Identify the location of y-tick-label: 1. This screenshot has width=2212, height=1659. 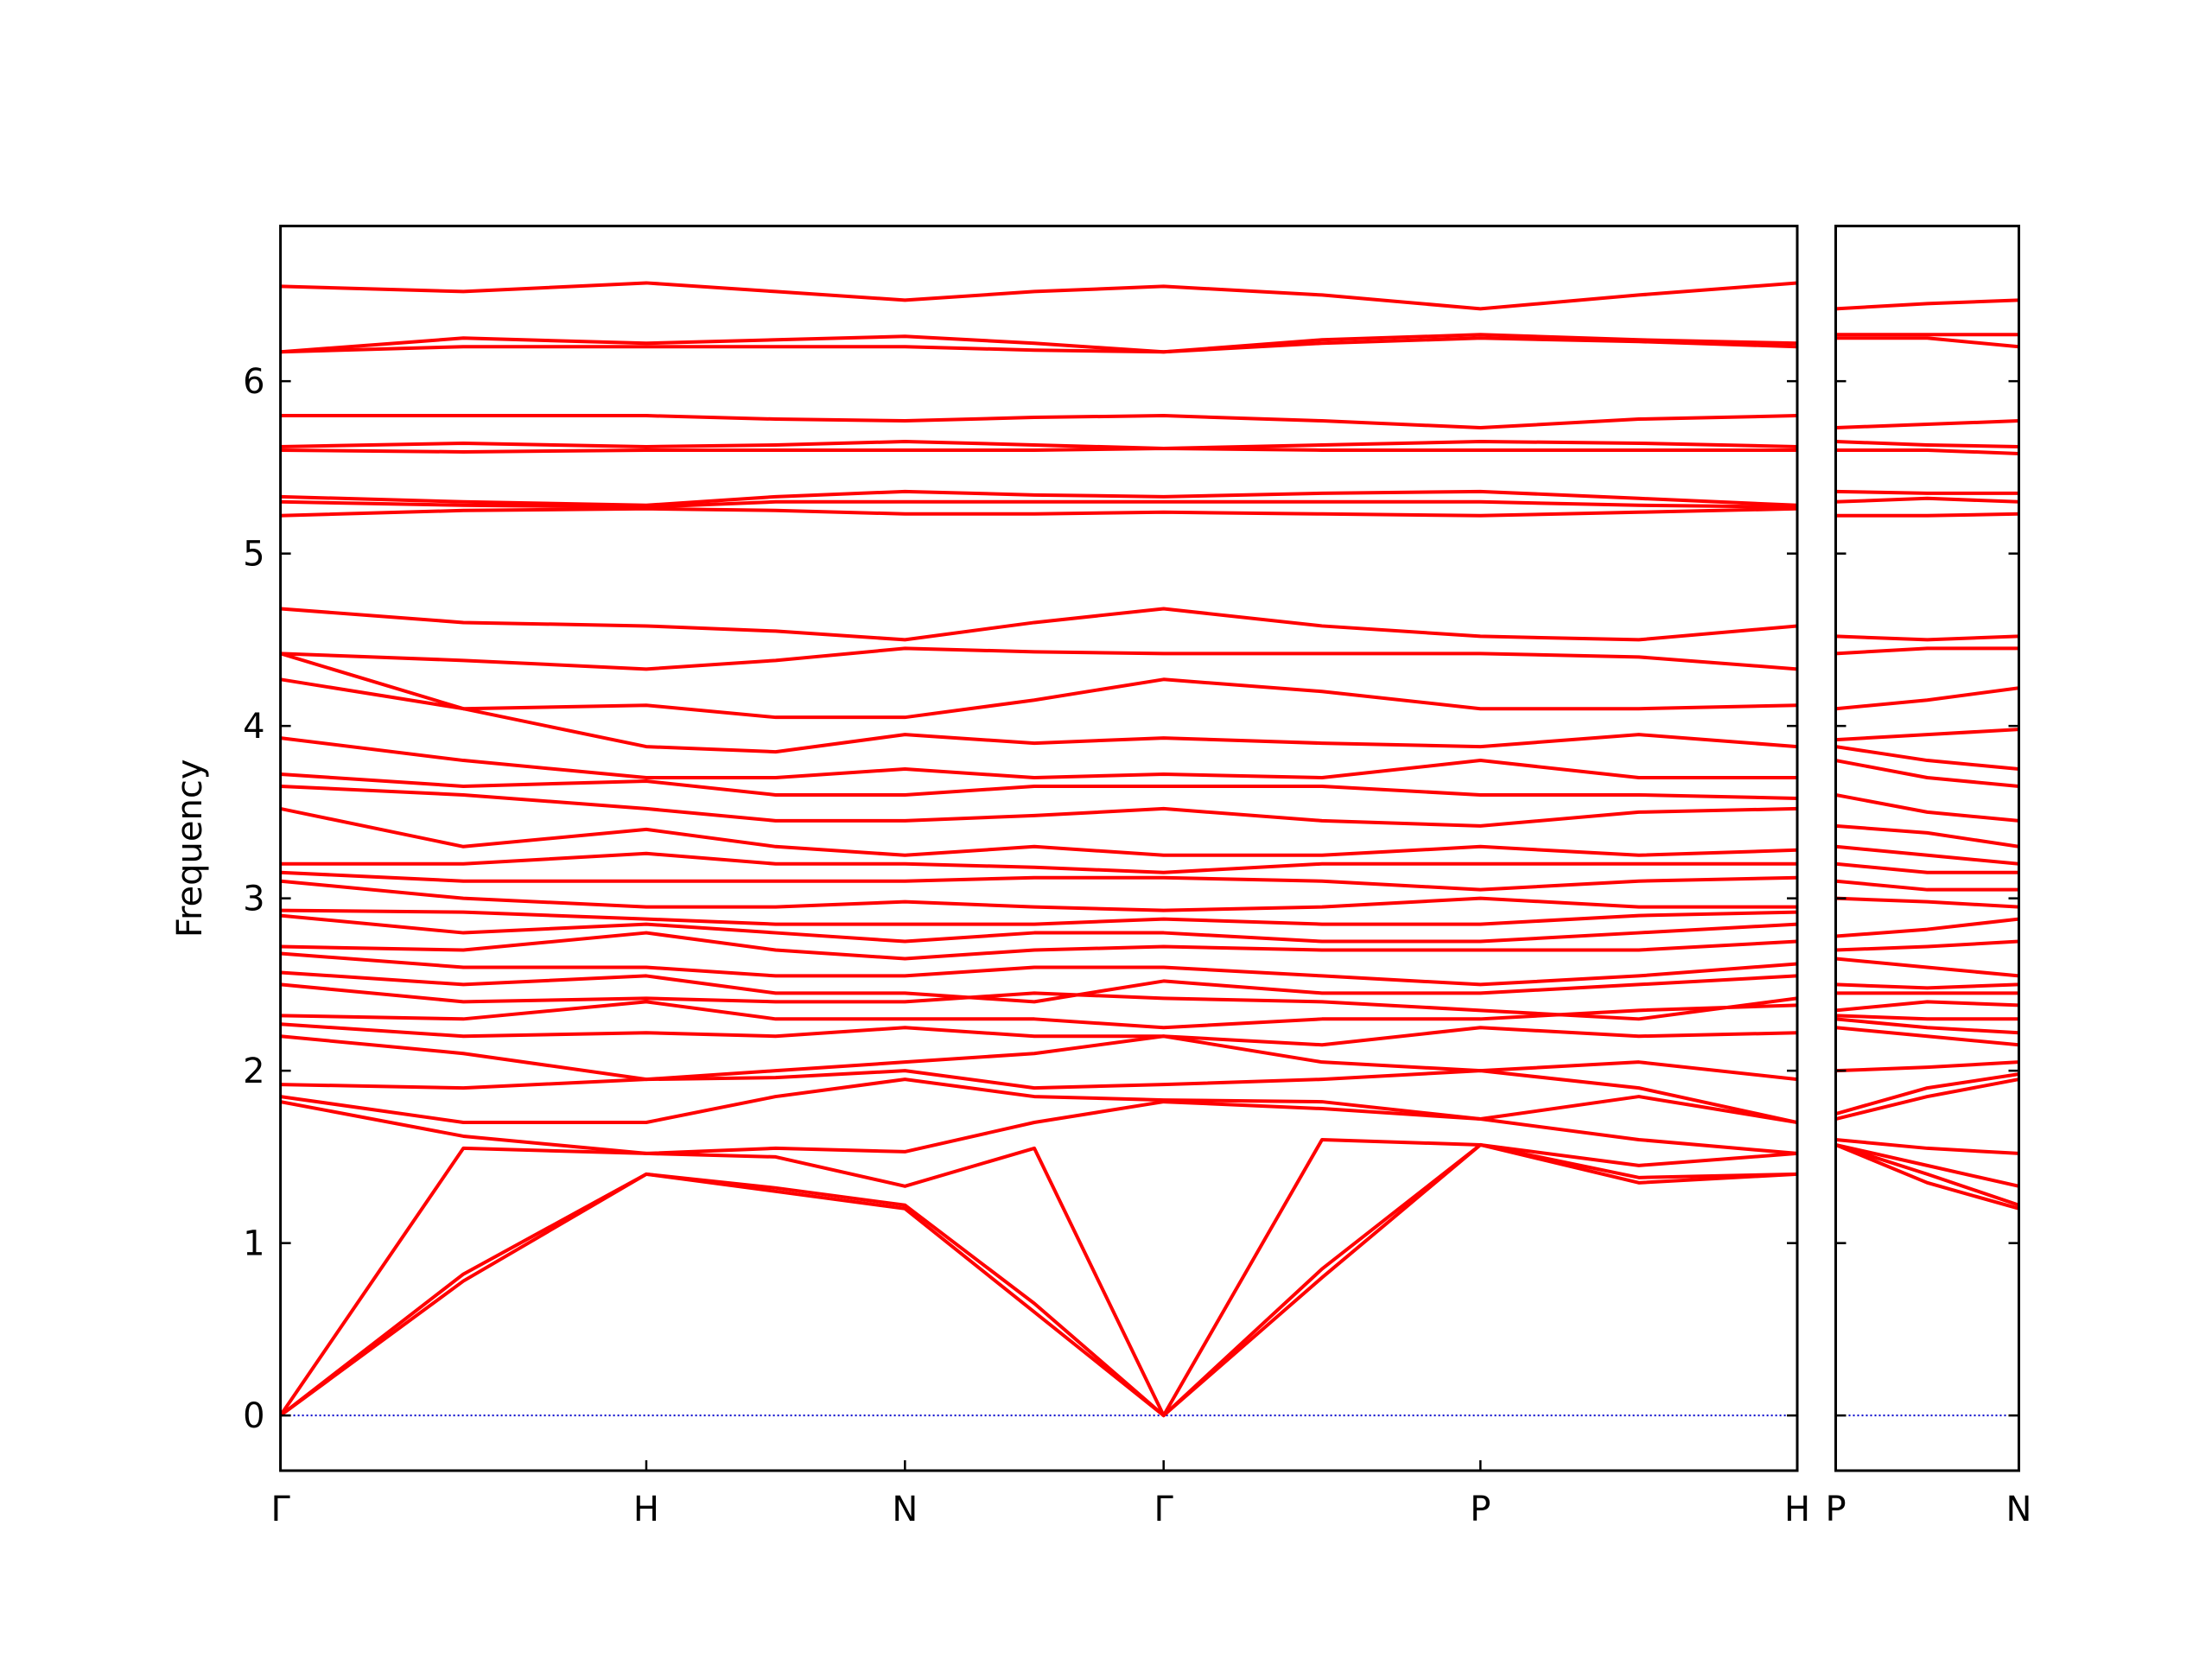
(253, 1244).